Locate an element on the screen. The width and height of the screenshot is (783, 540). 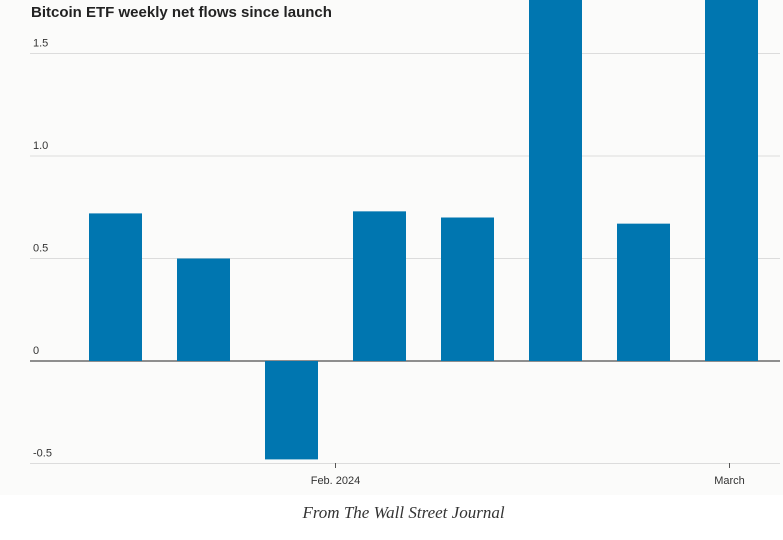
x-tick-label: Feb. 2024 is located at coordinates (336, 481).